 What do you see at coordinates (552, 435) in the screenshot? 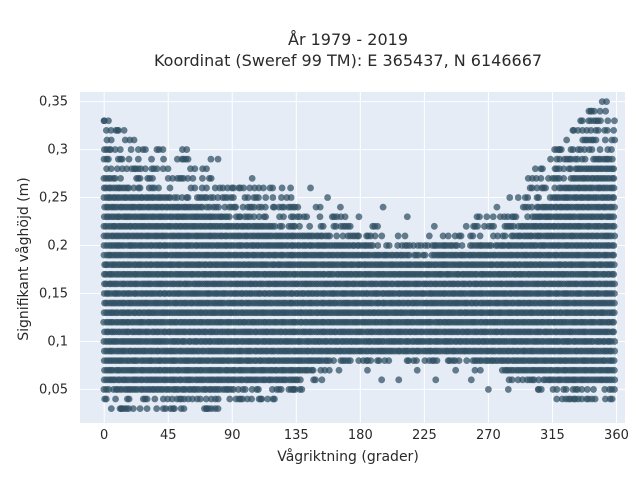
I see `x-tick-label: 315` at bounding box center [552, 435].